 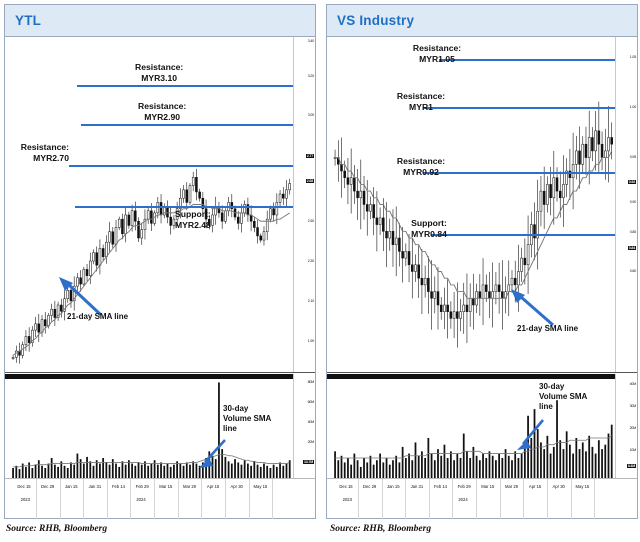 I want to click on date-tick: Apr 30, so click(x=558, y=486).